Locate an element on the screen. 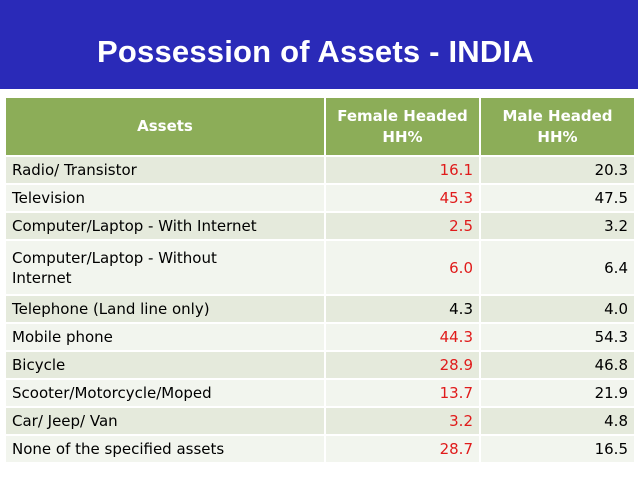 The height and width of the screenshot is (479, 638). male-value: 6.4 is located at coordinates (557, 267).